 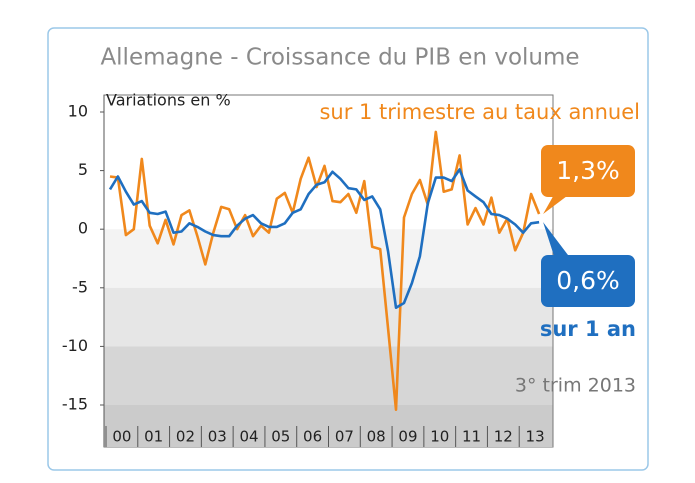 I want to click on x-tick-label: 00, so click(x=121, y=437).